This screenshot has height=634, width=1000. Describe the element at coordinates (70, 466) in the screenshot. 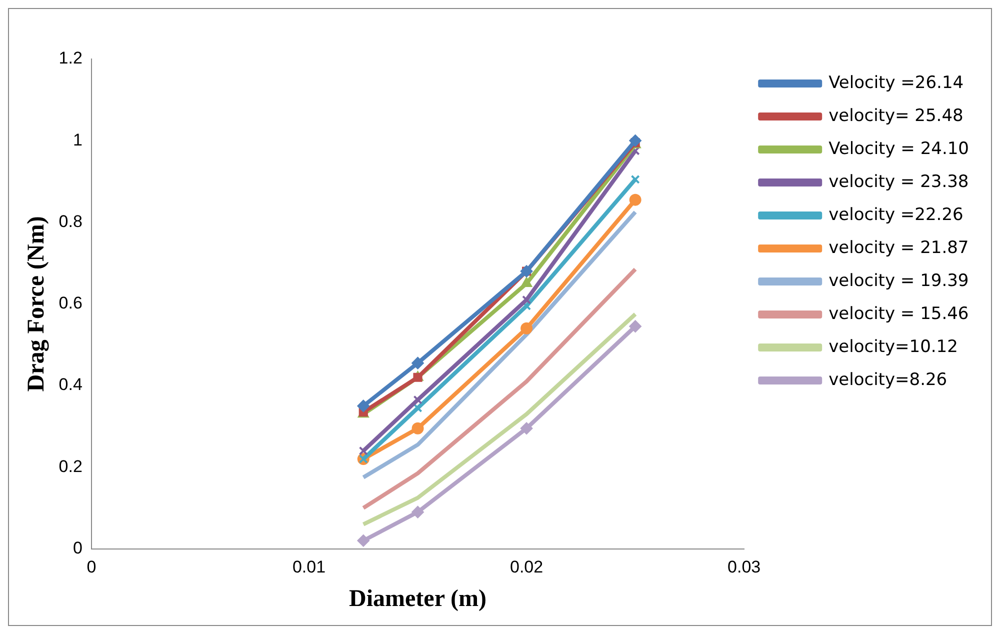

I see `y-tick-label: 0.2` at that location.